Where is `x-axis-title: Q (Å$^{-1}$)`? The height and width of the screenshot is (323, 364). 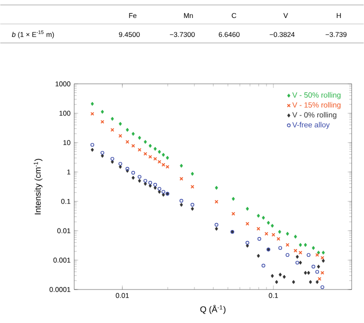 x-axis-title: Q (Å$^{-1}$) is located at coordinates (213, 309).